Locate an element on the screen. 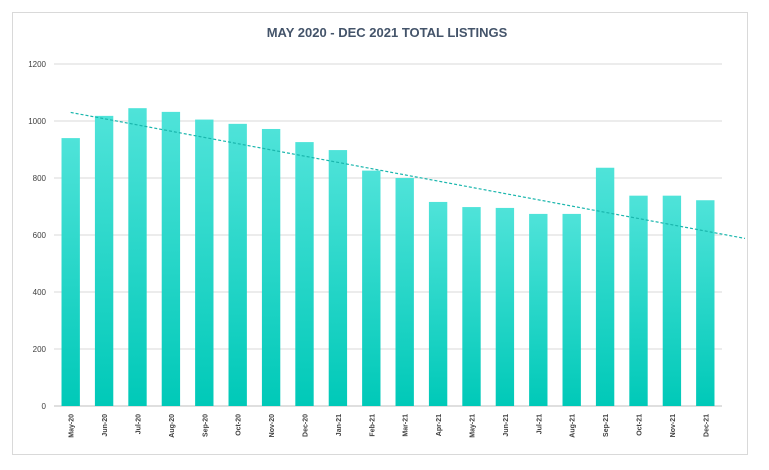  x-tick-label: Jul-21 is located at coordinates (539, 424).